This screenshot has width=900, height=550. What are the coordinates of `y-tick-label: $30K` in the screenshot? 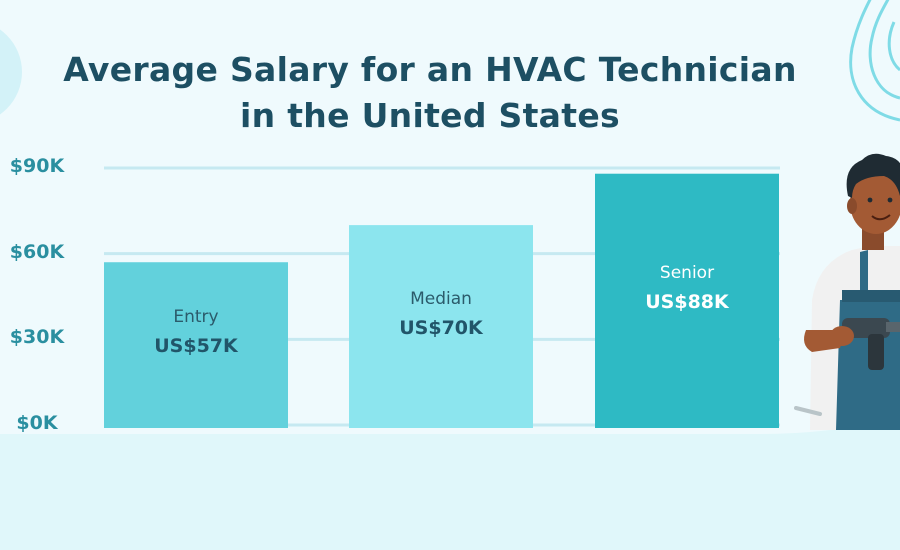 It's located at (37, 337).